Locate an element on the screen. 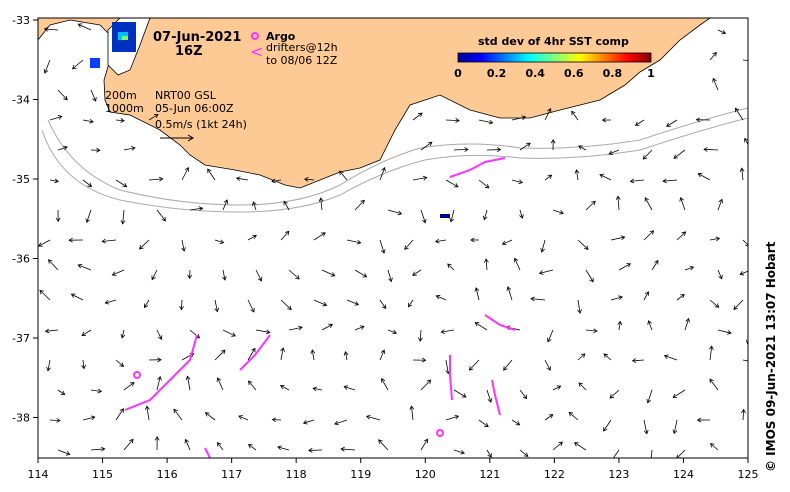 The height and width of the screenshot is (492, 790). drifter-legend-period: to 08/06 12Z is located at coordinates (302, 60).